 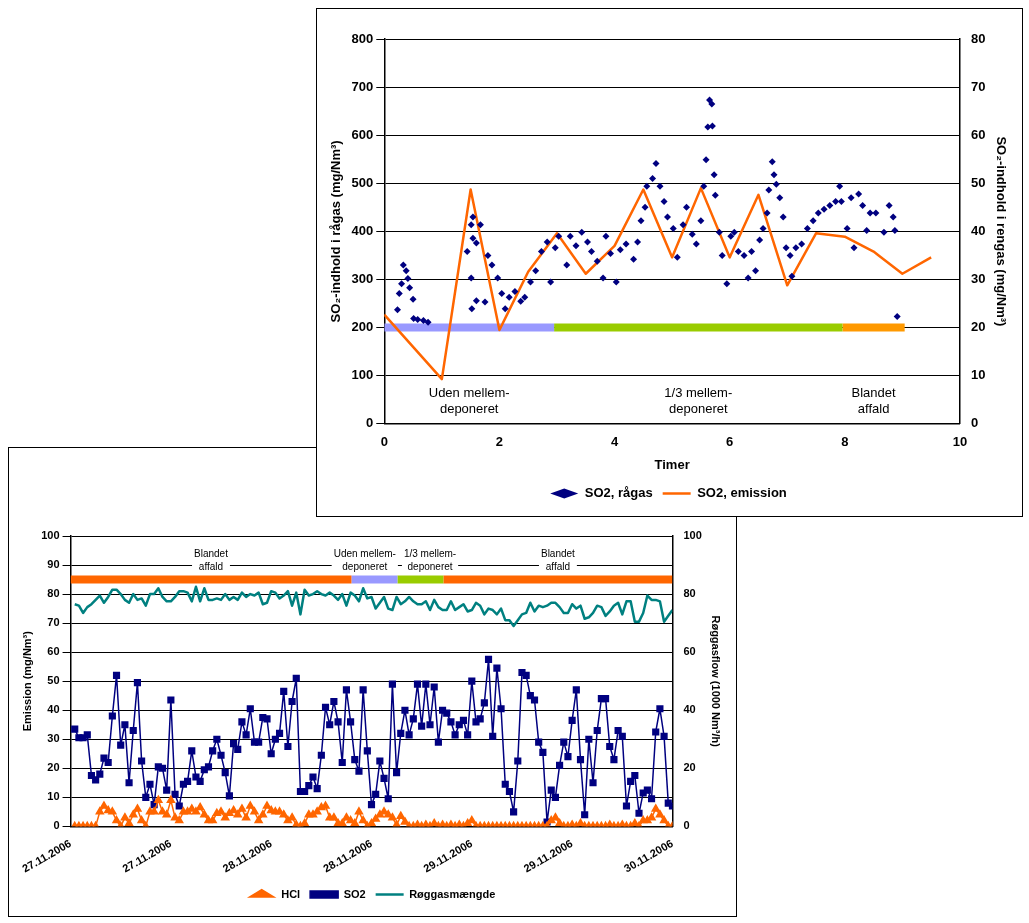 I want to click on y-tick-label: 60, so click(x=53, y=651).